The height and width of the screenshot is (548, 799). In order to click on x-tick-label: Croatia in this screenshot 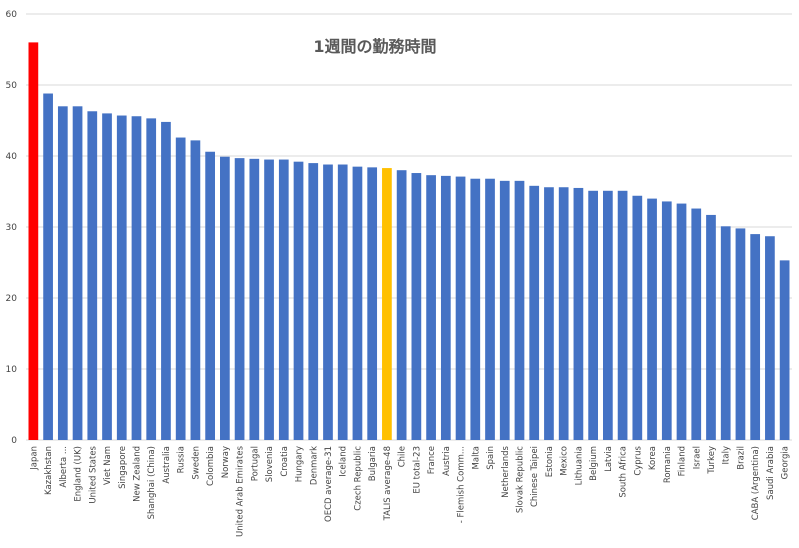, I will do `click(285, 461)`.